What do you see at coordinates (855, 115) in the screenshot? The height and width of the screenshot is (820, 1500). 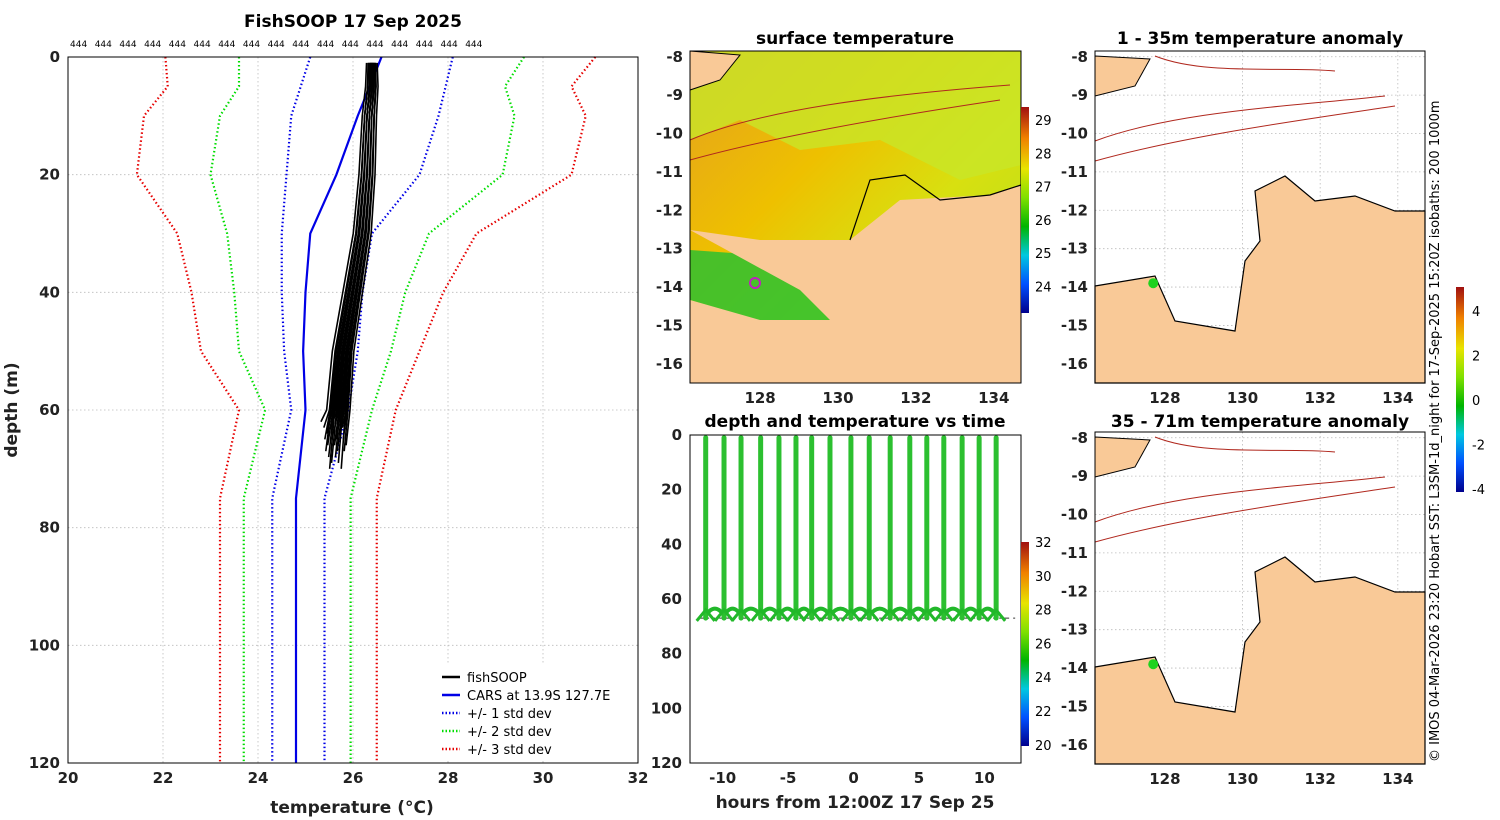 I see `sst-north-band` at bounding box center [855, 115].